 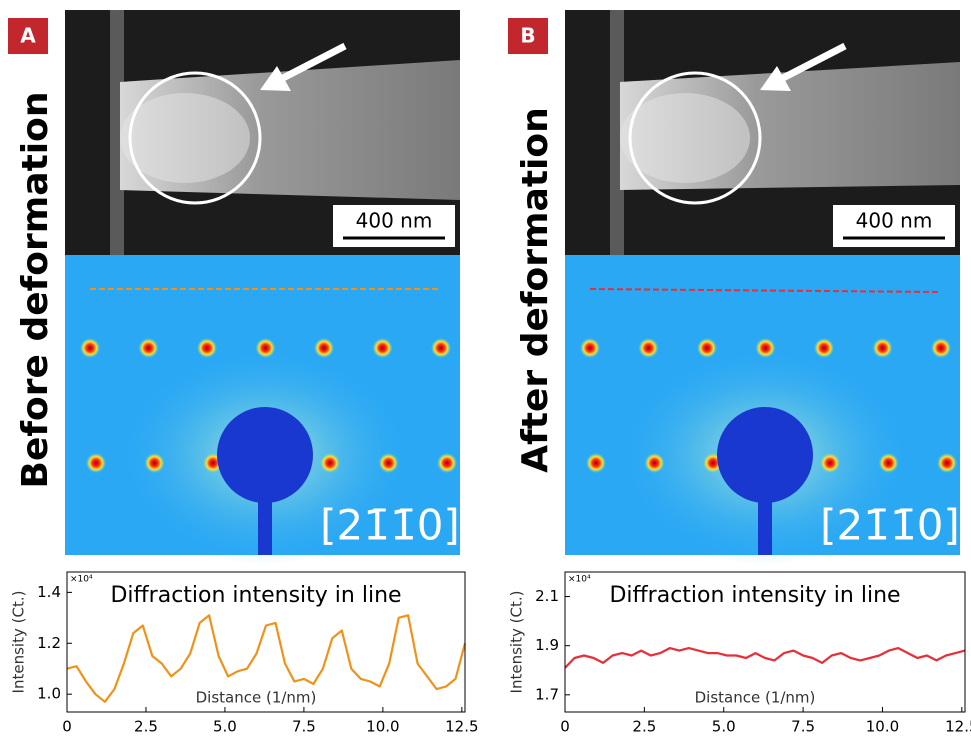 I want to click on panel-label: B, so click(x=527, y=36).